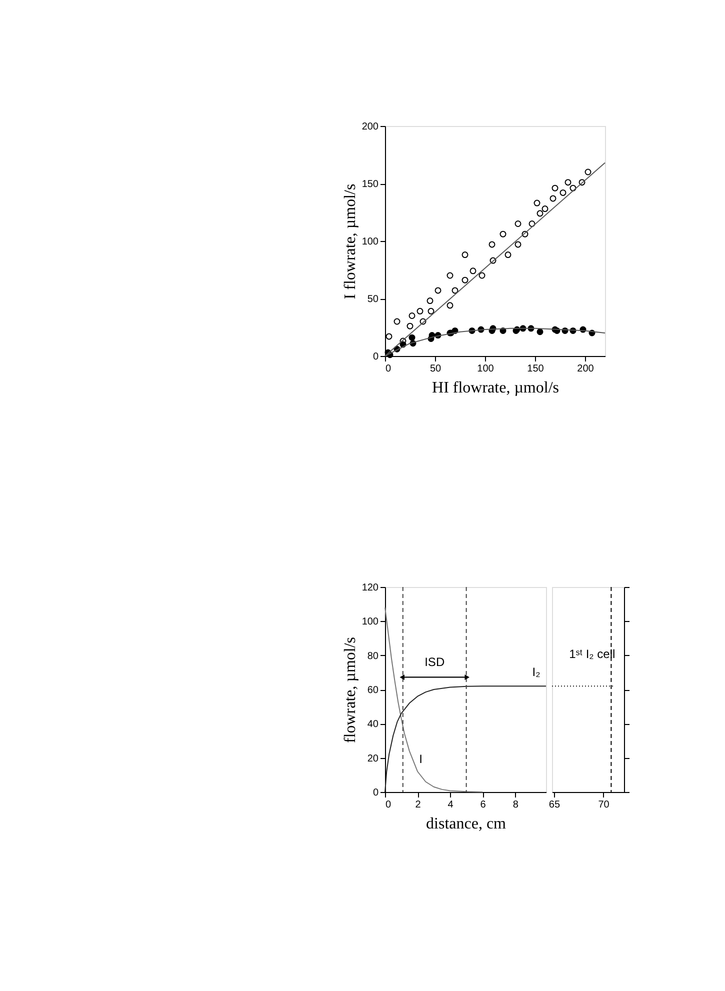  Describe the element at coordinates (554, 805) in the screenshot. I see `x-tick-label: 65` at that location.